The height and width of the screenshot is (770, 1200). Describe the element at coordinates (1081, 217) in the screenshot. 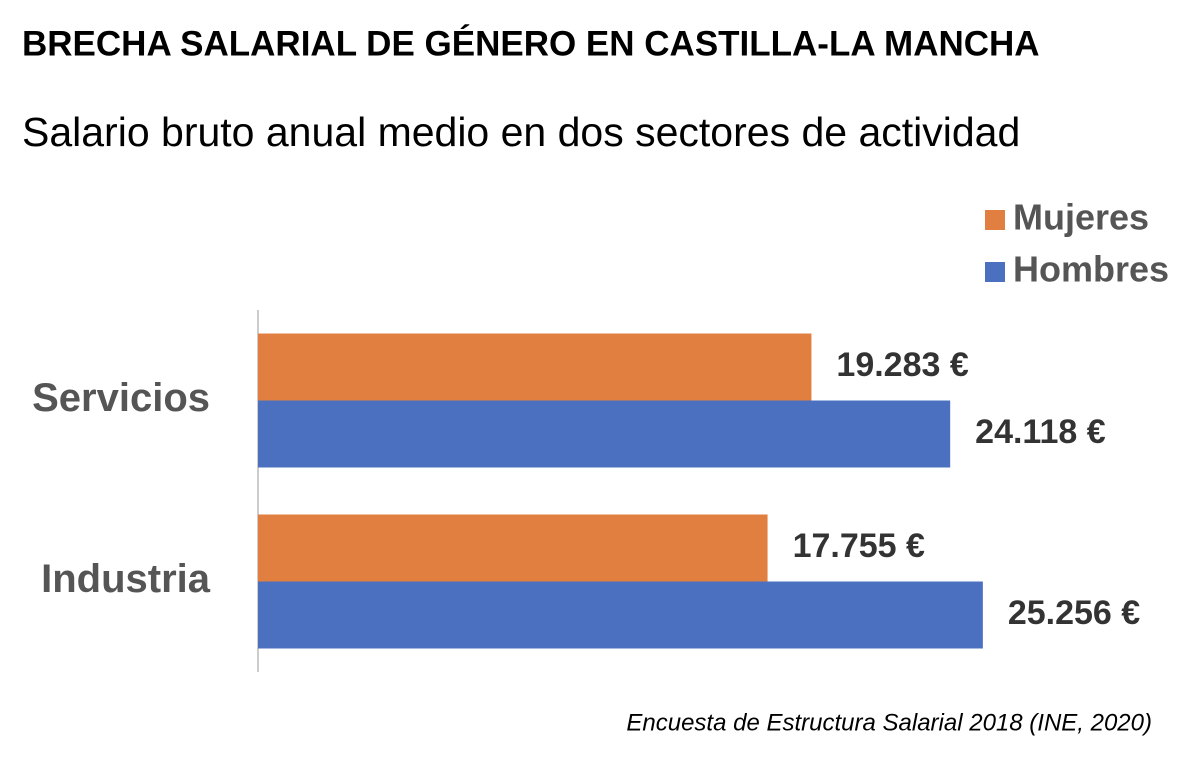

I see `legend-label: Mujeres` at that location.